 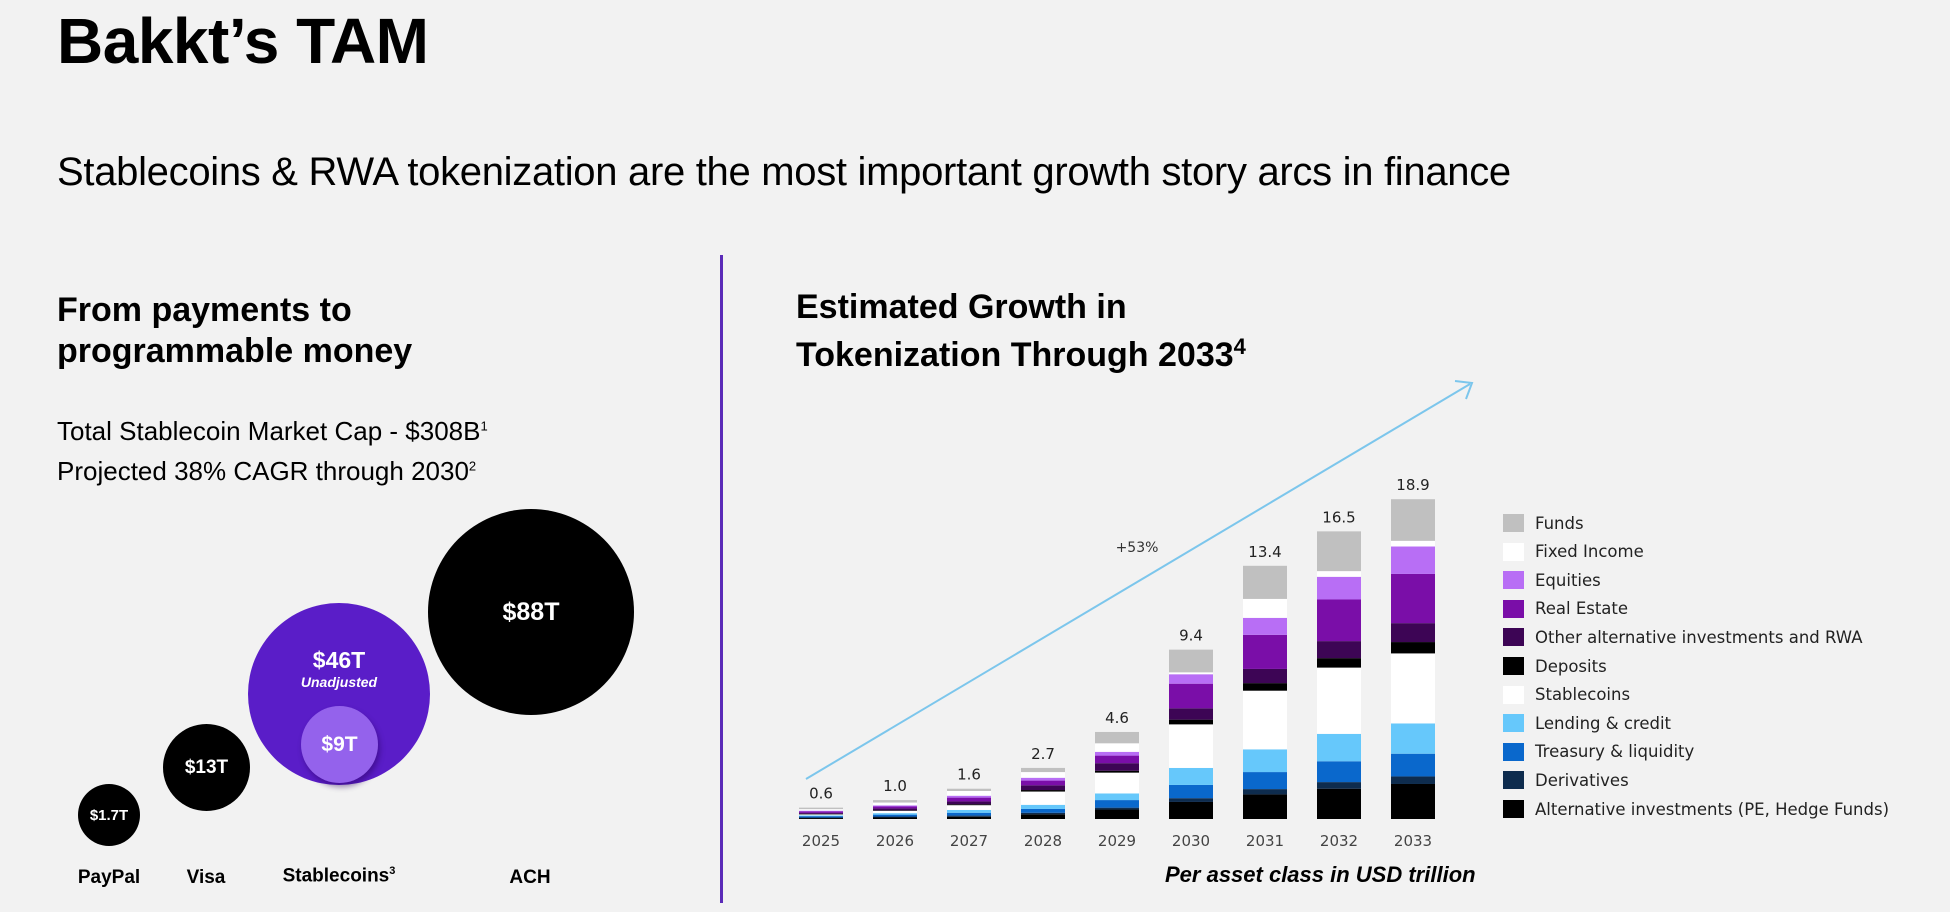 What do you see at coordinates (206, 767) in the screenshot?
I see `visa-bubble: $13T` at bounding box center [206, 767].